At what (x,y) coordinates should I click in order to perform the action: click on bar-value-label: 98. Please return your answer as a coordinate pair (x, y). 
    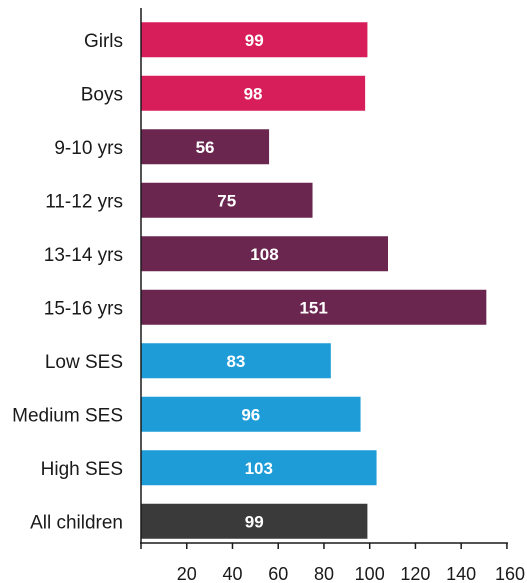
    Looking at the image, I should click on (253, 93).